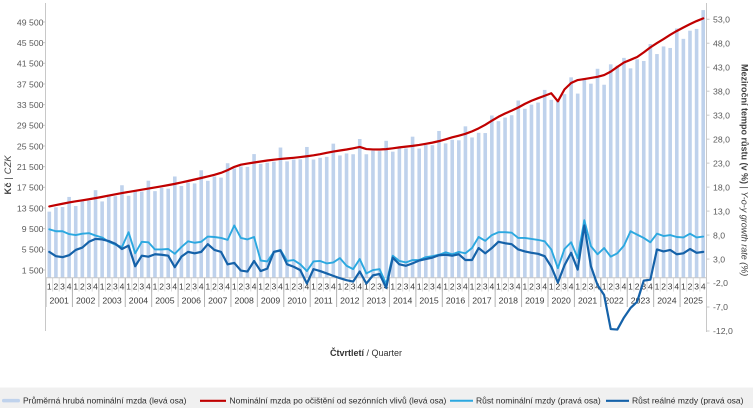 The height and width of the screenshot is (413, 753). Describe the element at coordinates (721, 19) in the screenshot. I see `svg-text: 53,0` at that location.